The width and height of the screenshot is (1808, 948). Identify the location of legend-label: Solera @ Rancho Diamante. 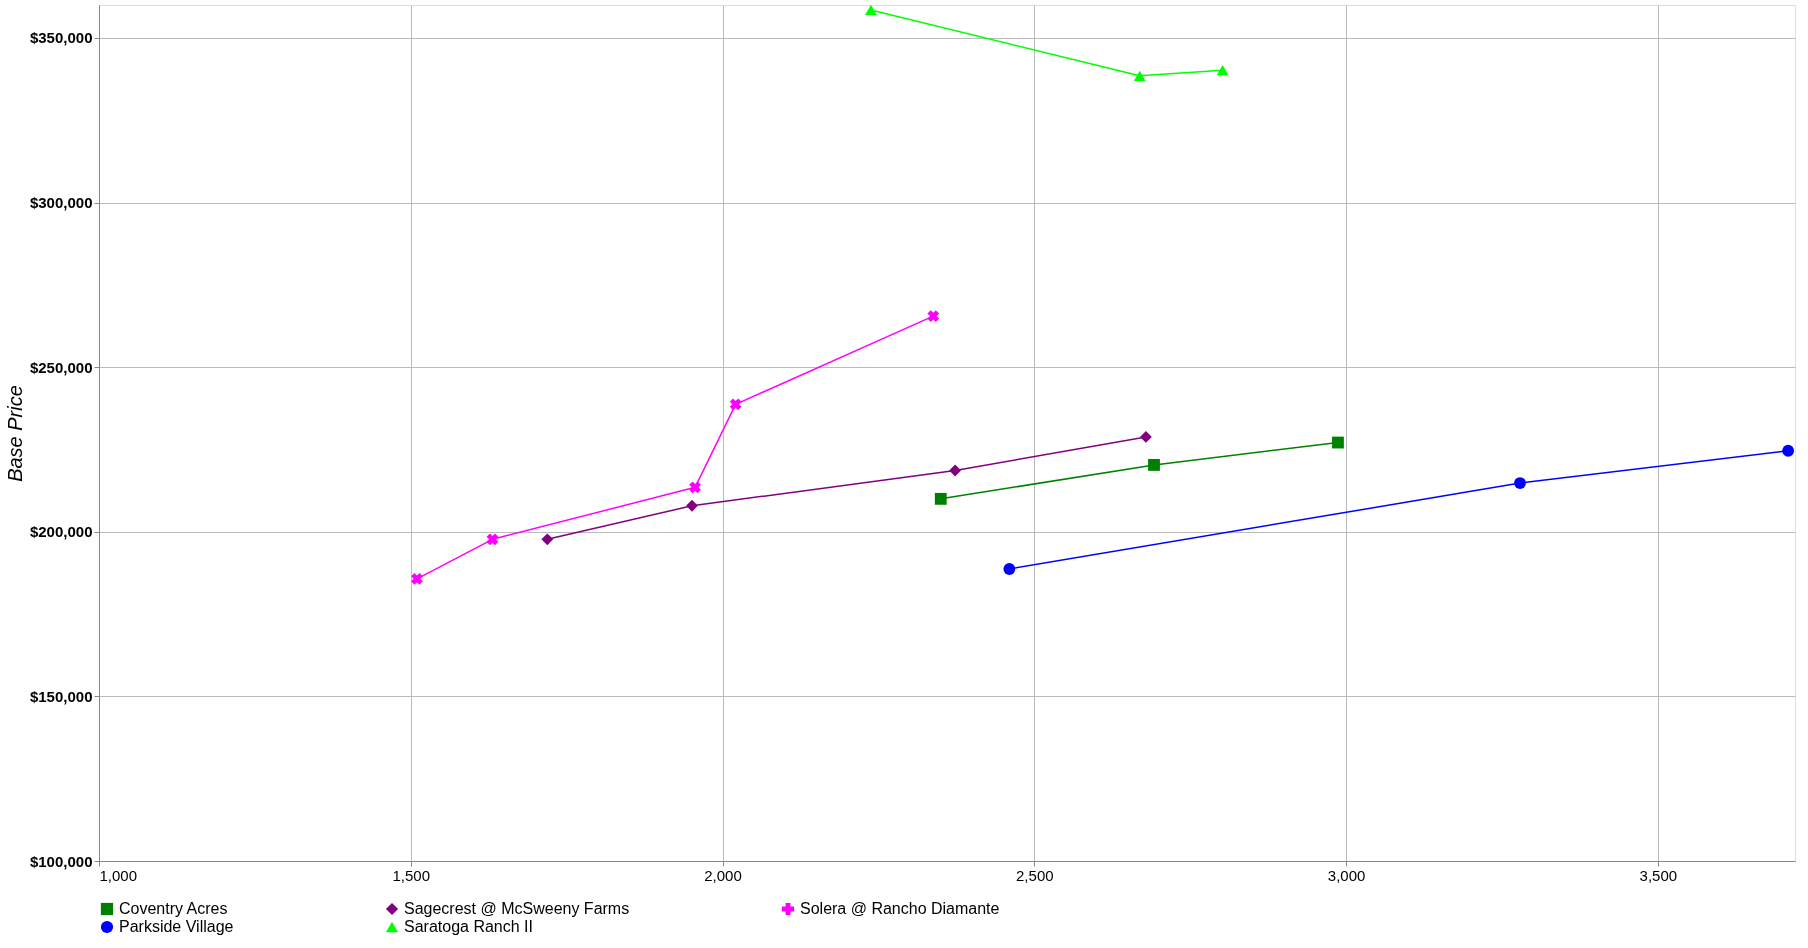
(900, 908).